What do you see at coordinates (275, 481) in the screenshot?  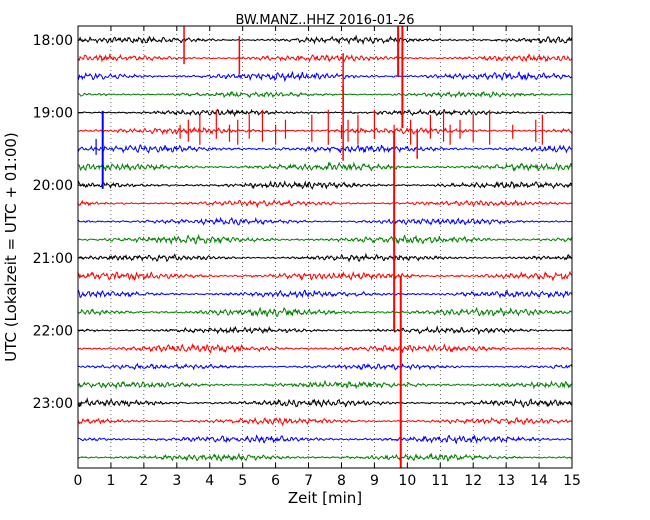 I see `x-tick-label: 6` at bounding box center [275, 481].